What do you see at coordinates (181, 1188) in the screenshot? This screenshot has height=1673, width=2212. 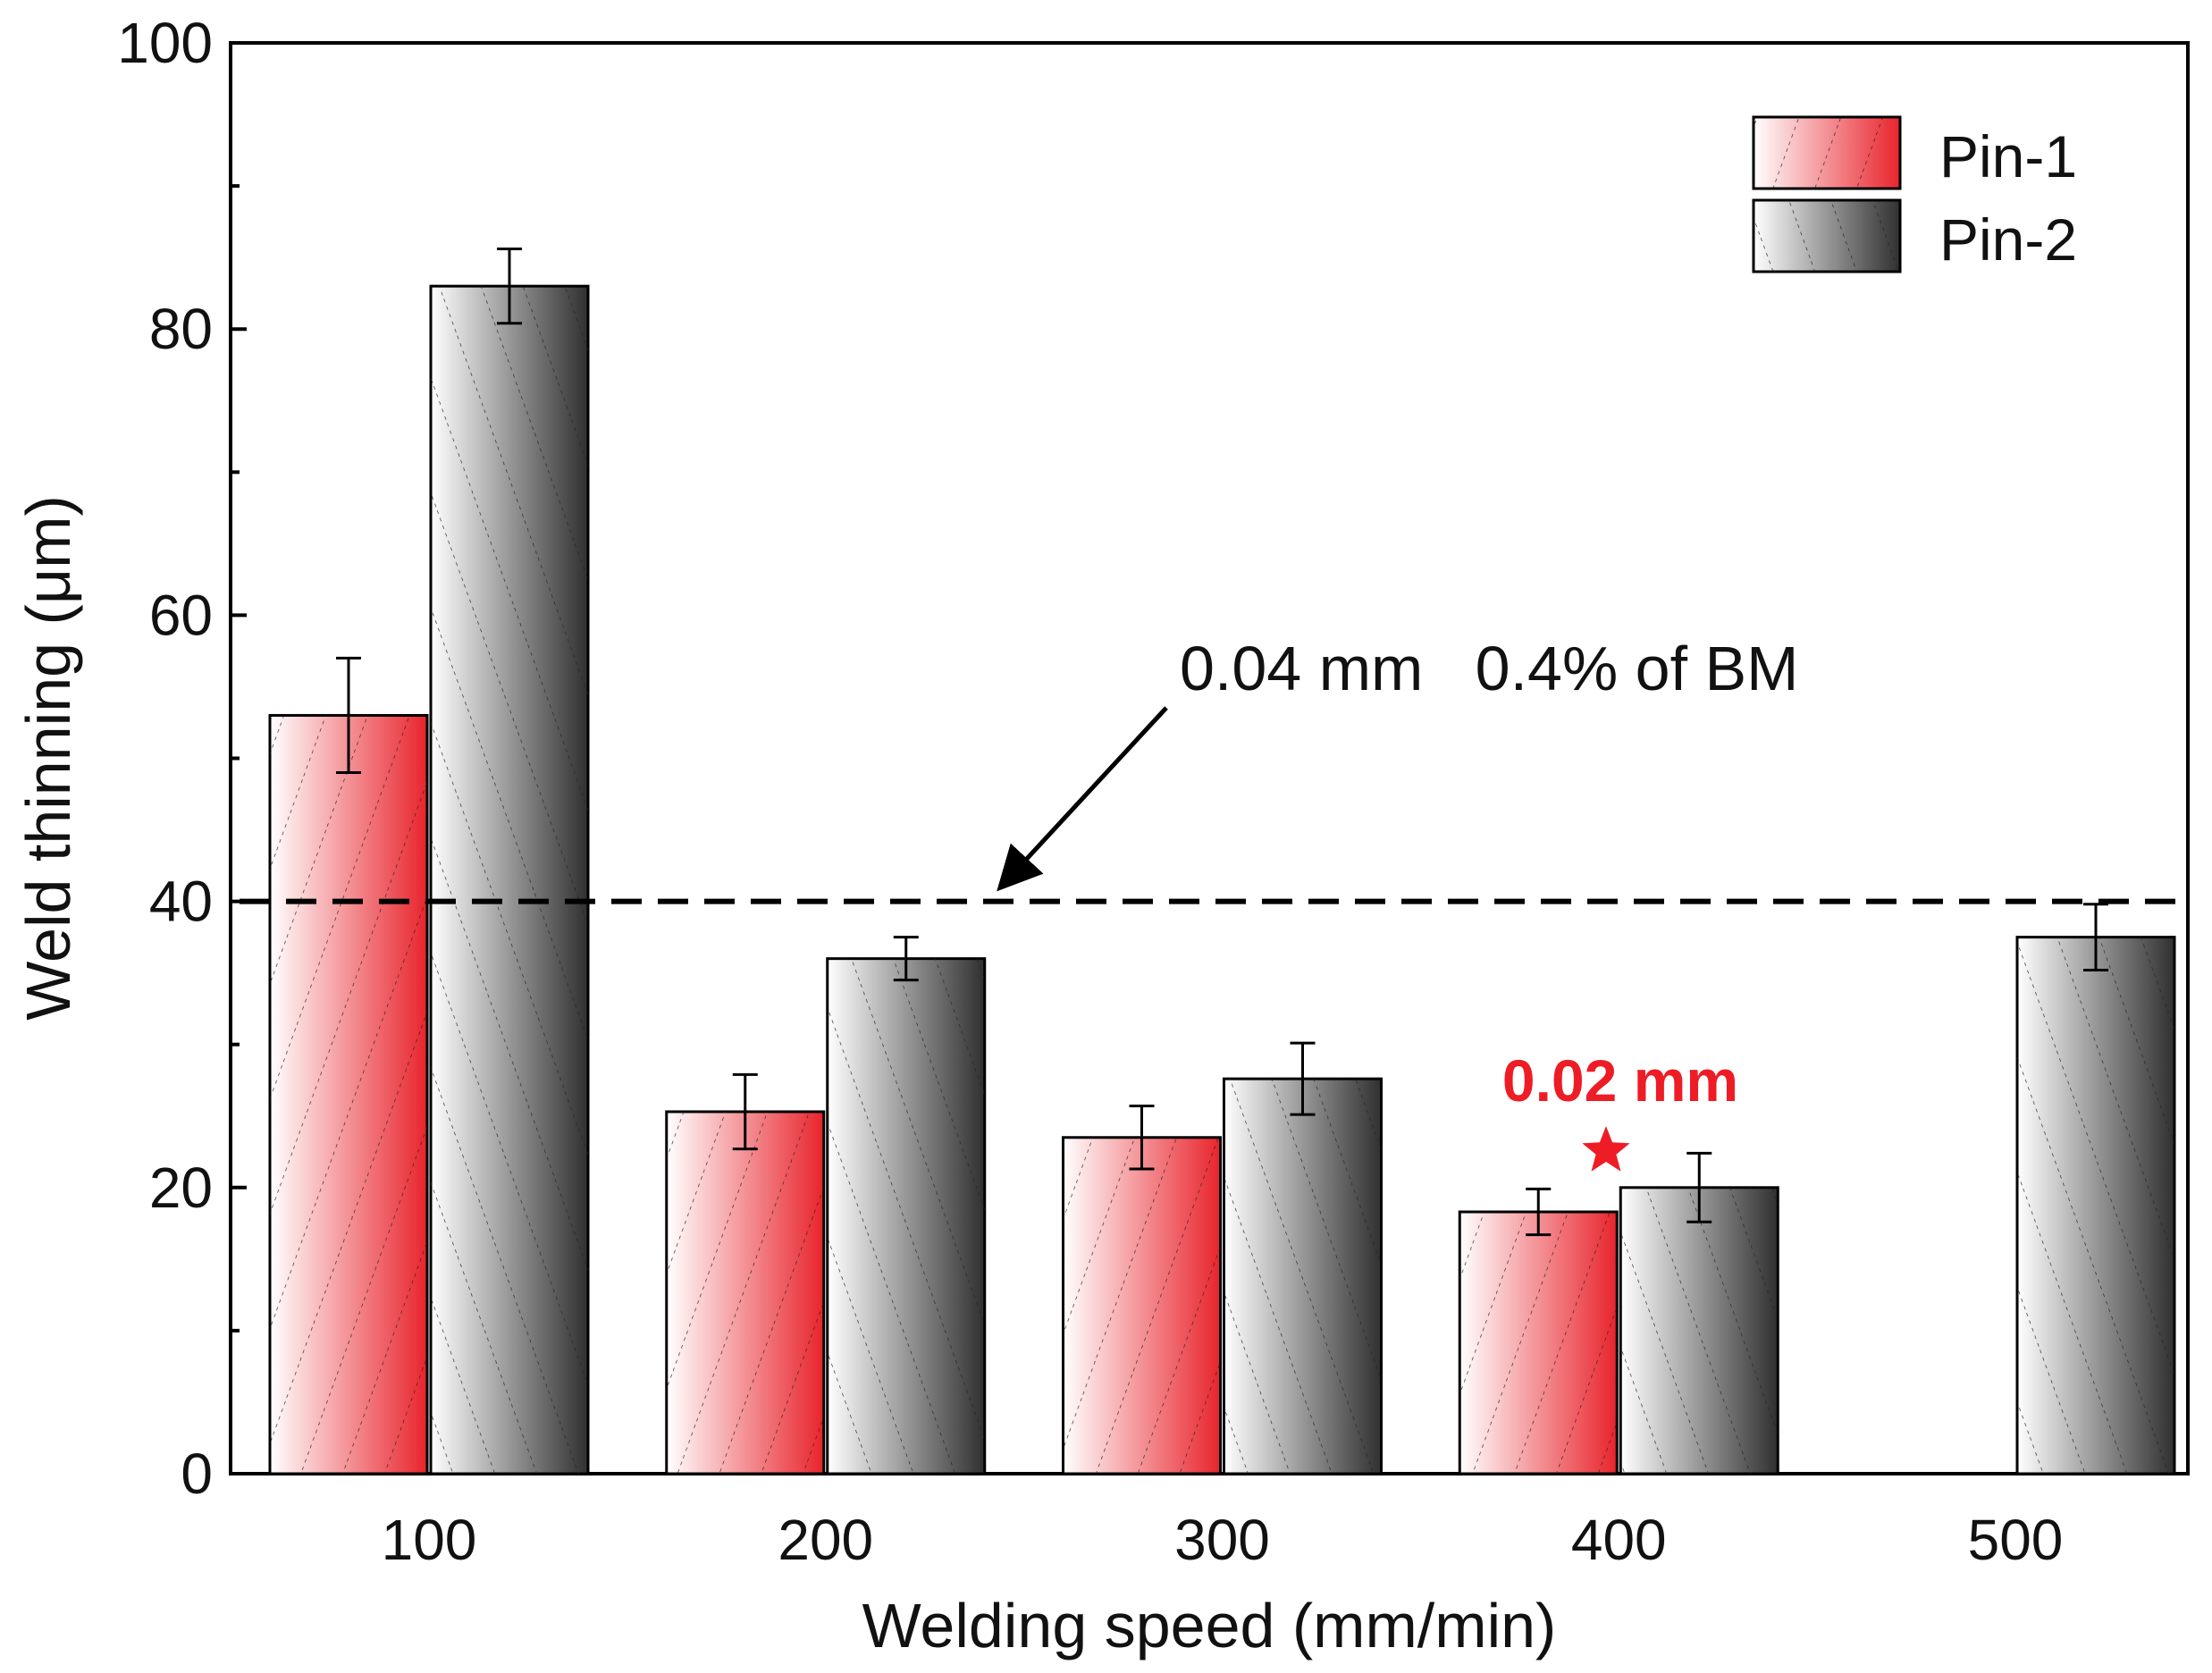 I see `y-tick-label: 20` at bounding box center [181, 1188].